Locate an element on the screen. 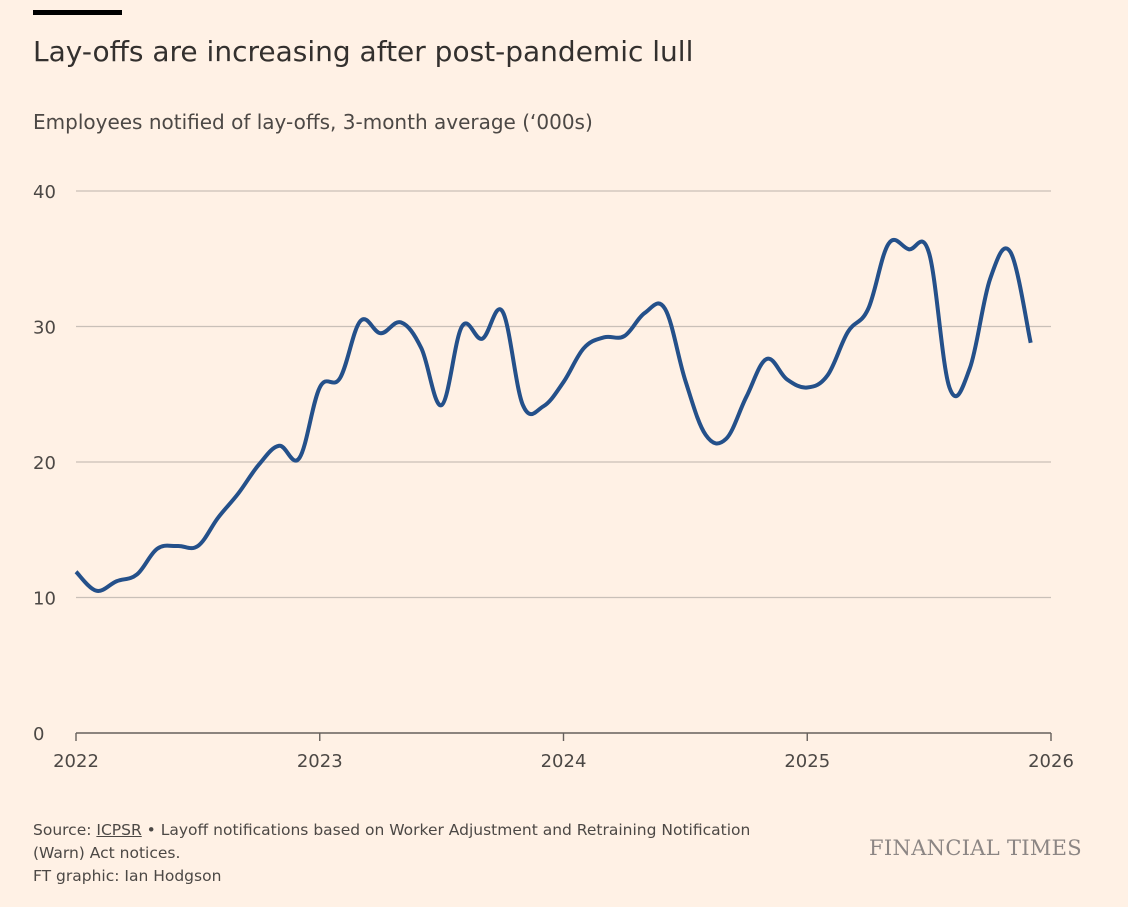 The height and width of the screenshot is (907, 1128). x-tick-label: 2026 is located at coordinates (1051, 761).